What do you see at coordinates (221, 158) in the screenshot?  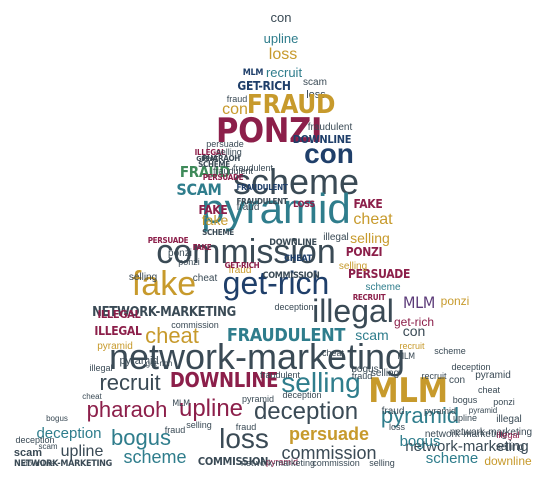 I see `word-cloud-word: PHARAOH` at bounding box center [221, 158].